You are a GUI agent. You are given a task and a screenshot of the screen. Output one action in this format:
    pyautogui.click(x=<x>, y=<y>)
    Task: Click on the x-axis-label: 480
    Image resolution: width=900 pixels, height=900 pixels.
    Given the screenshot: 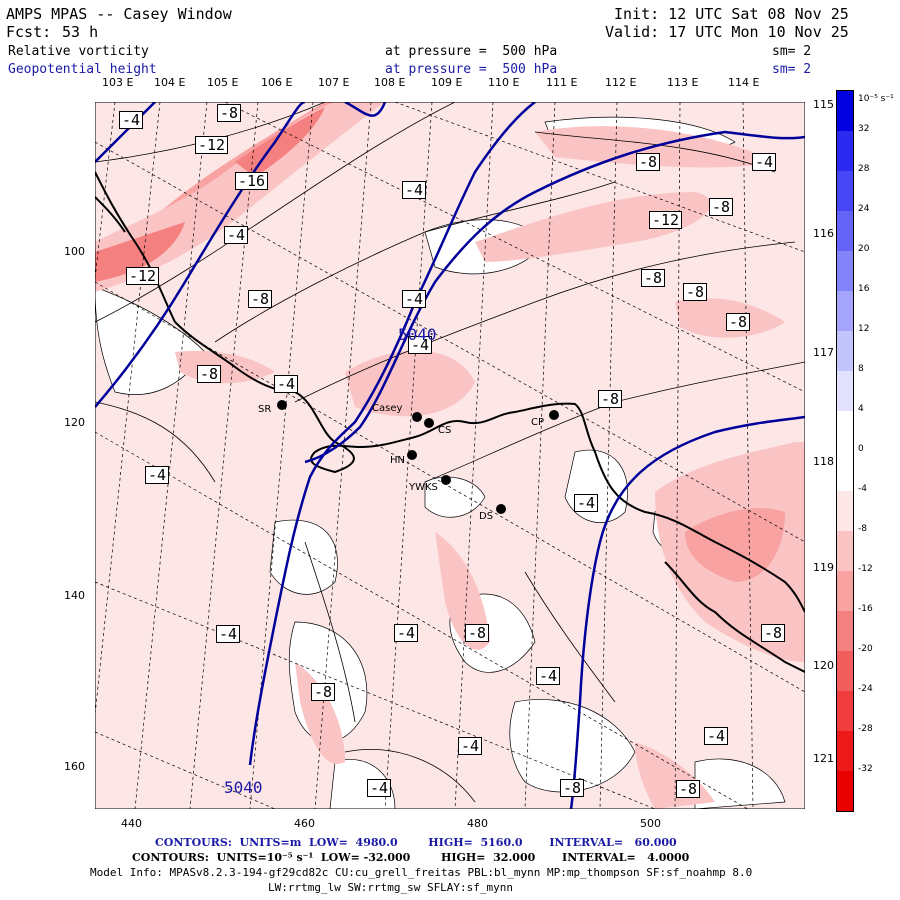 What is the action you would take?
    pyautogui.click(x=477, y=823)
    